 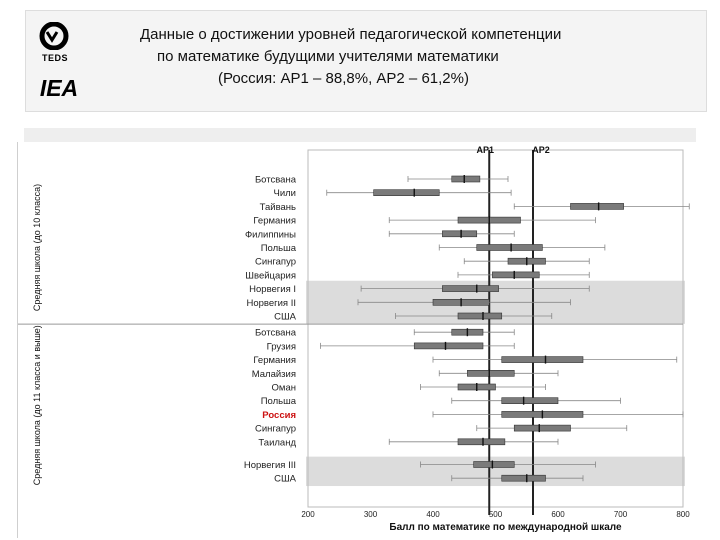 I want to click on teds-logo: TEDS, so click(x=55, y=46).